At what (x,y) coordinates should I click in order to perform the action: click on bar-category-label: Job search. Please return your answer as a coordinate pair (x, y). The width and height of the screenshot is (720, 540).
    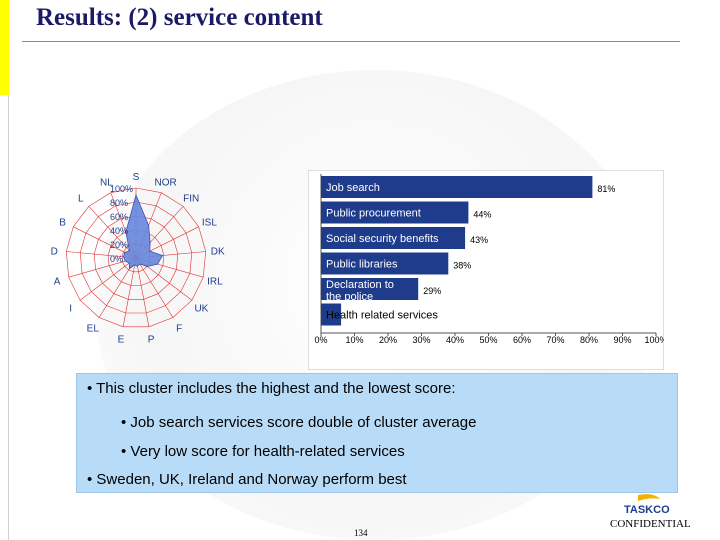
    Looking at the image, I should click on (353, 188).